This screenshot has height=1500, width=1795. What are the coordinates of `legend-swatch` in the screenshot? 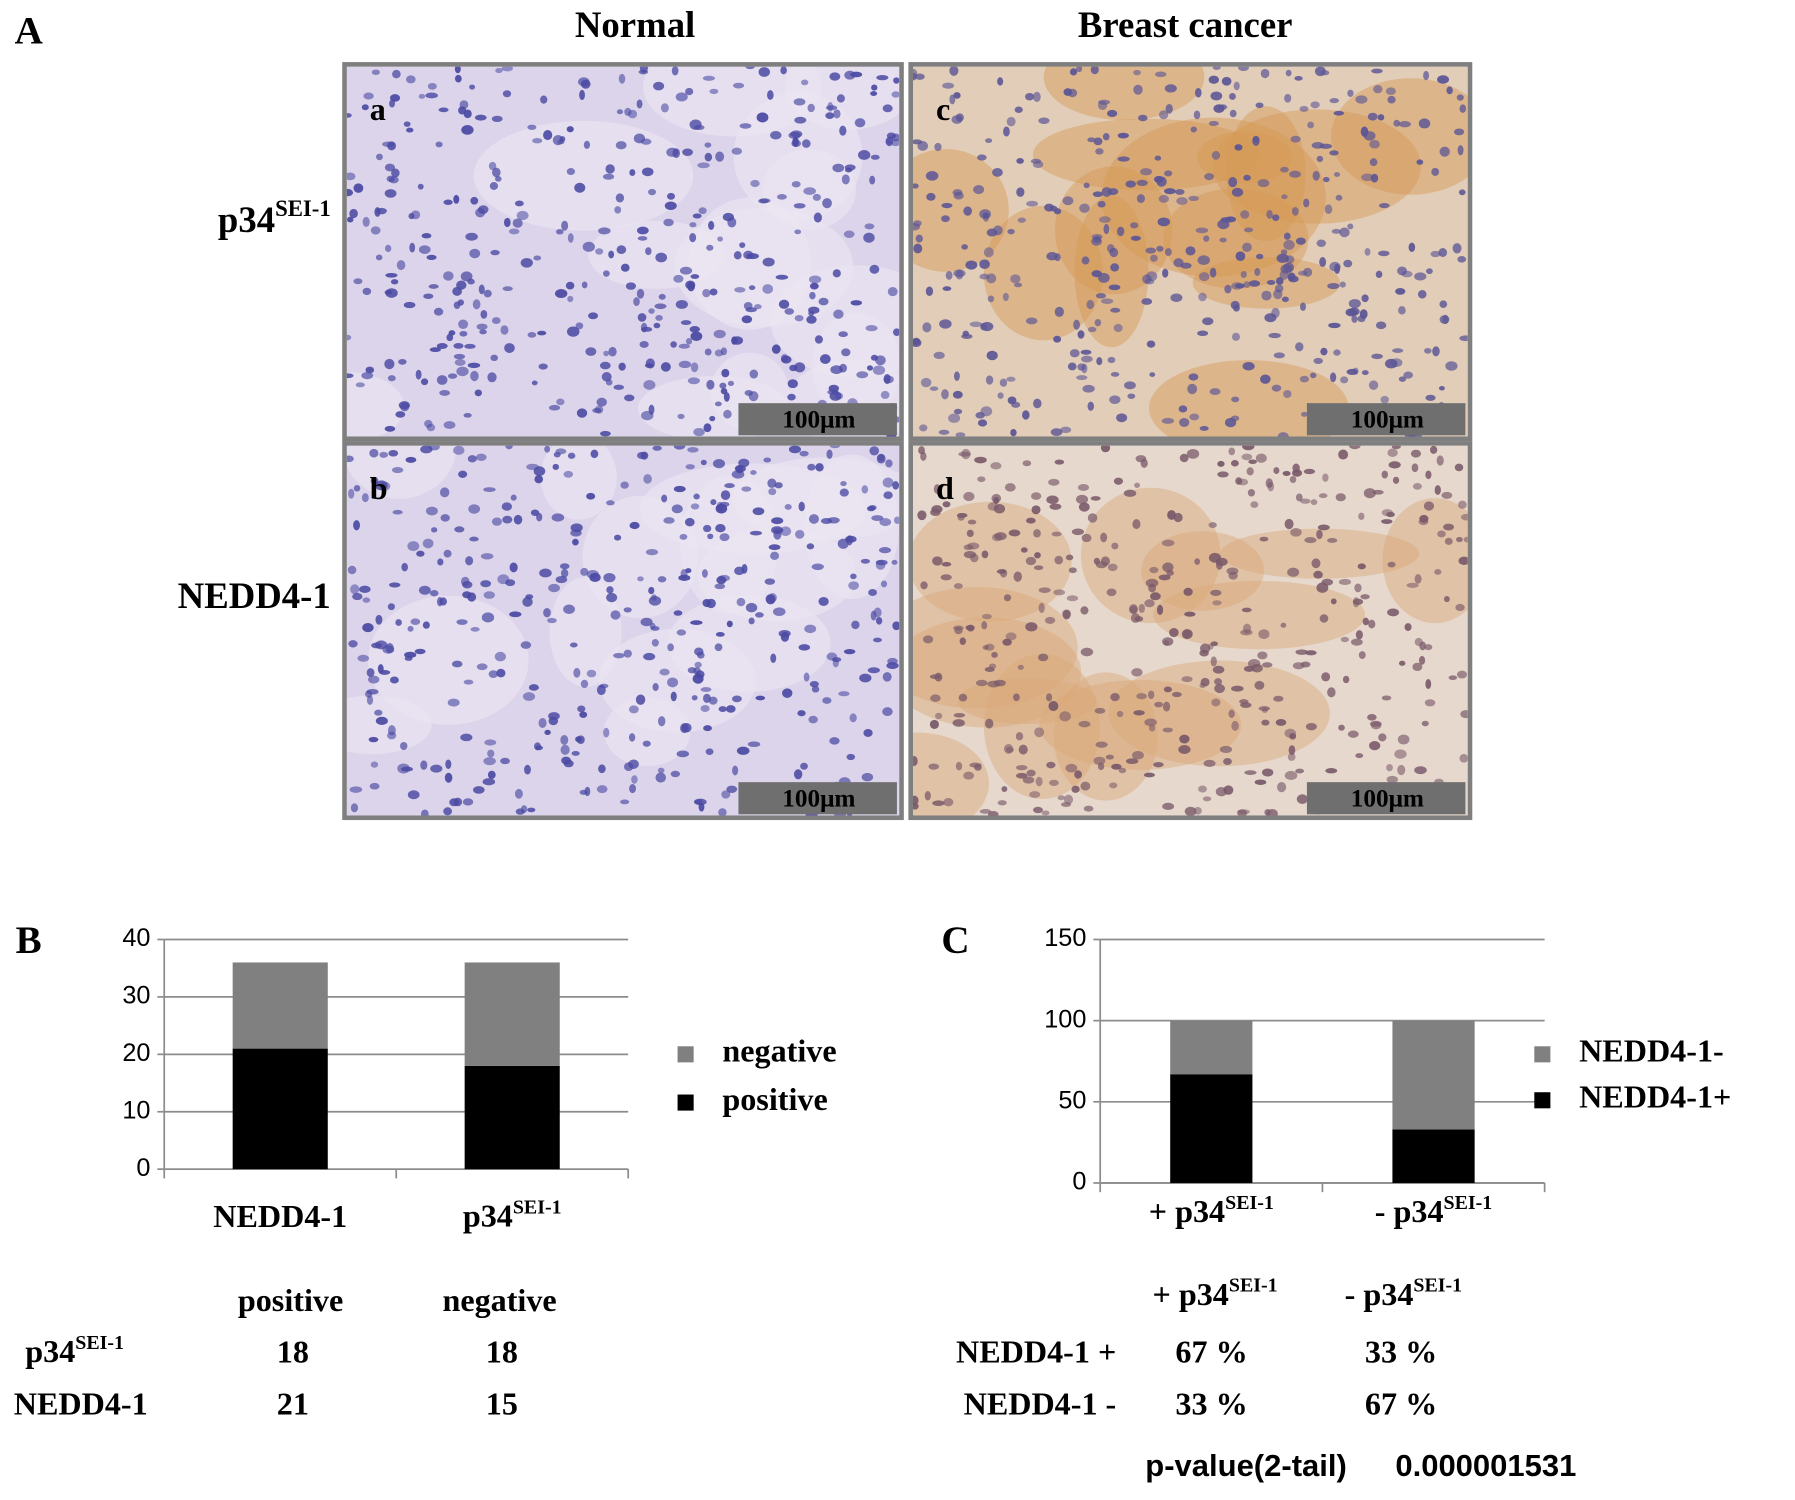 It's located at (1542, 1100).